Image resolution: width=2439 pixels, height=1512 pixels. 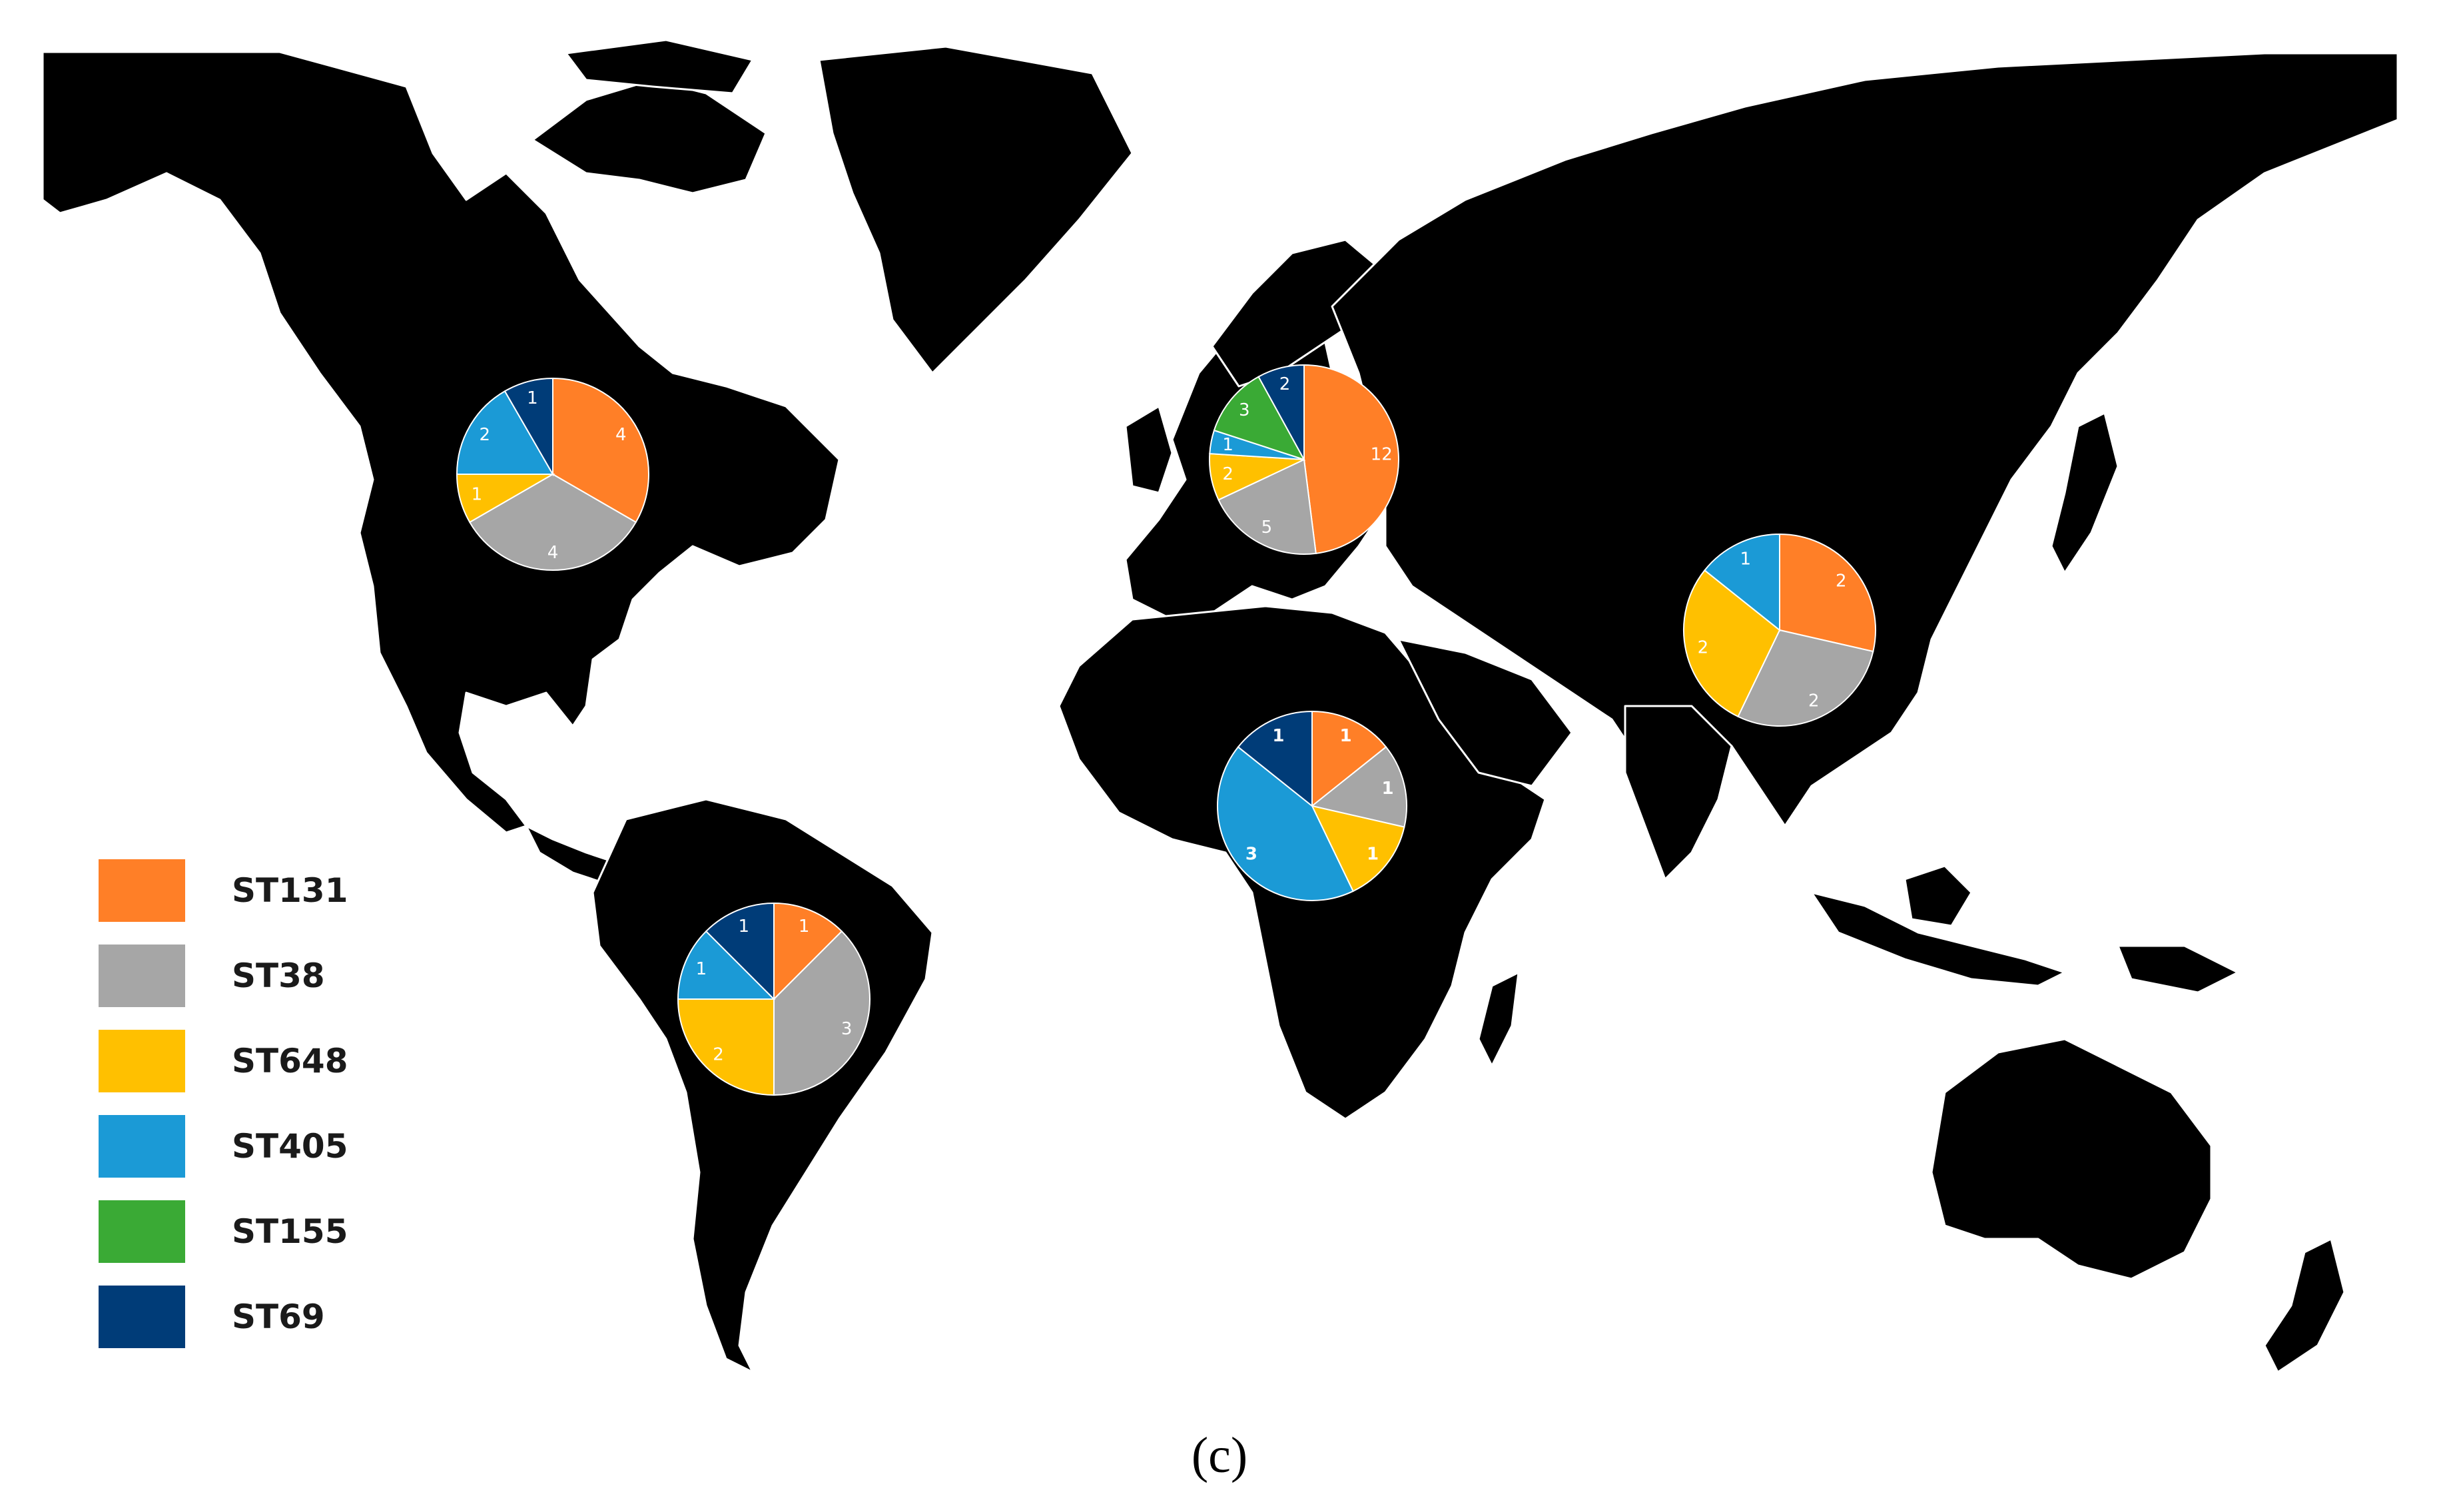 I want to click on new-guinea-island, so click(x=2178, y=970).